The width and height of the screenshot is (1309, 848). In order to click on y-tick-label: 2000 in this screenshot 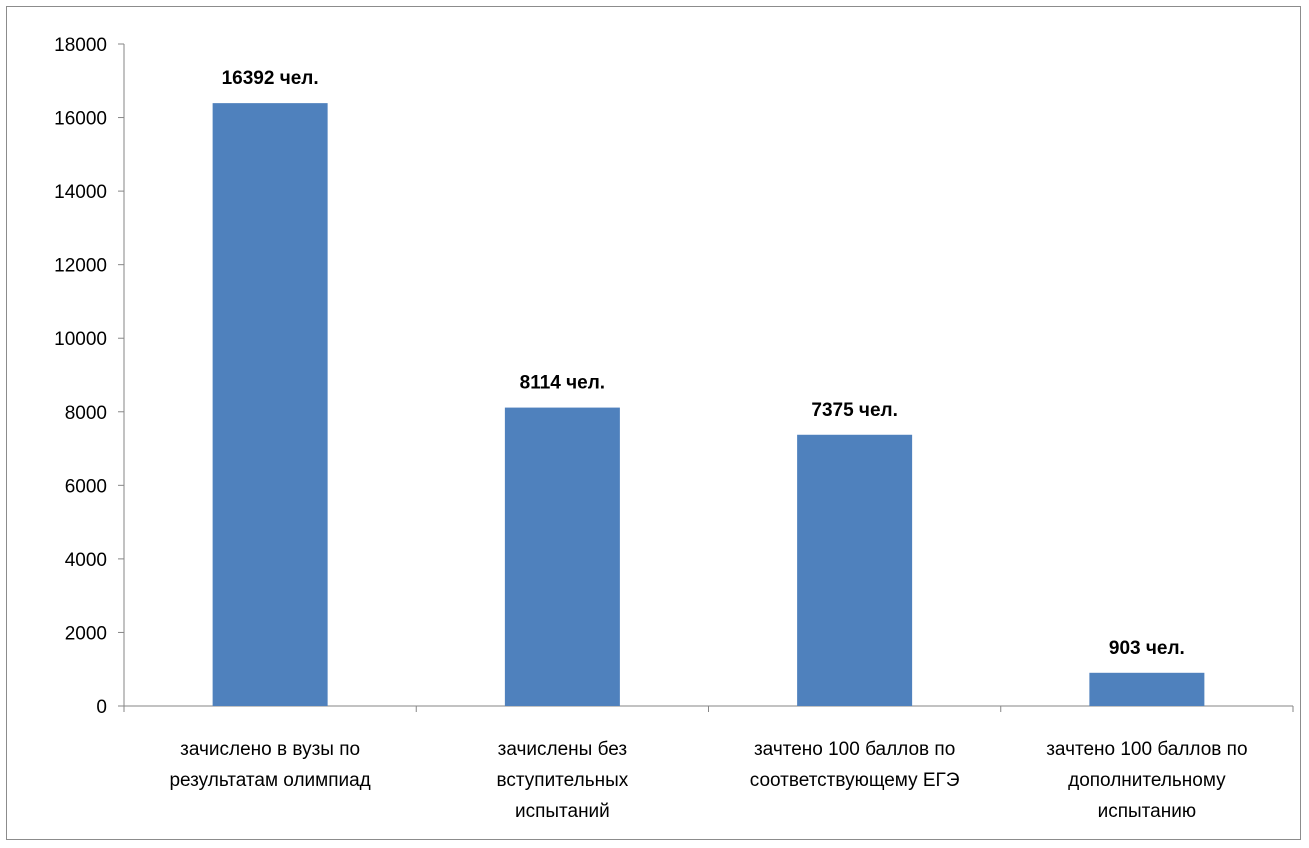, I will do `click(86, 633)`.